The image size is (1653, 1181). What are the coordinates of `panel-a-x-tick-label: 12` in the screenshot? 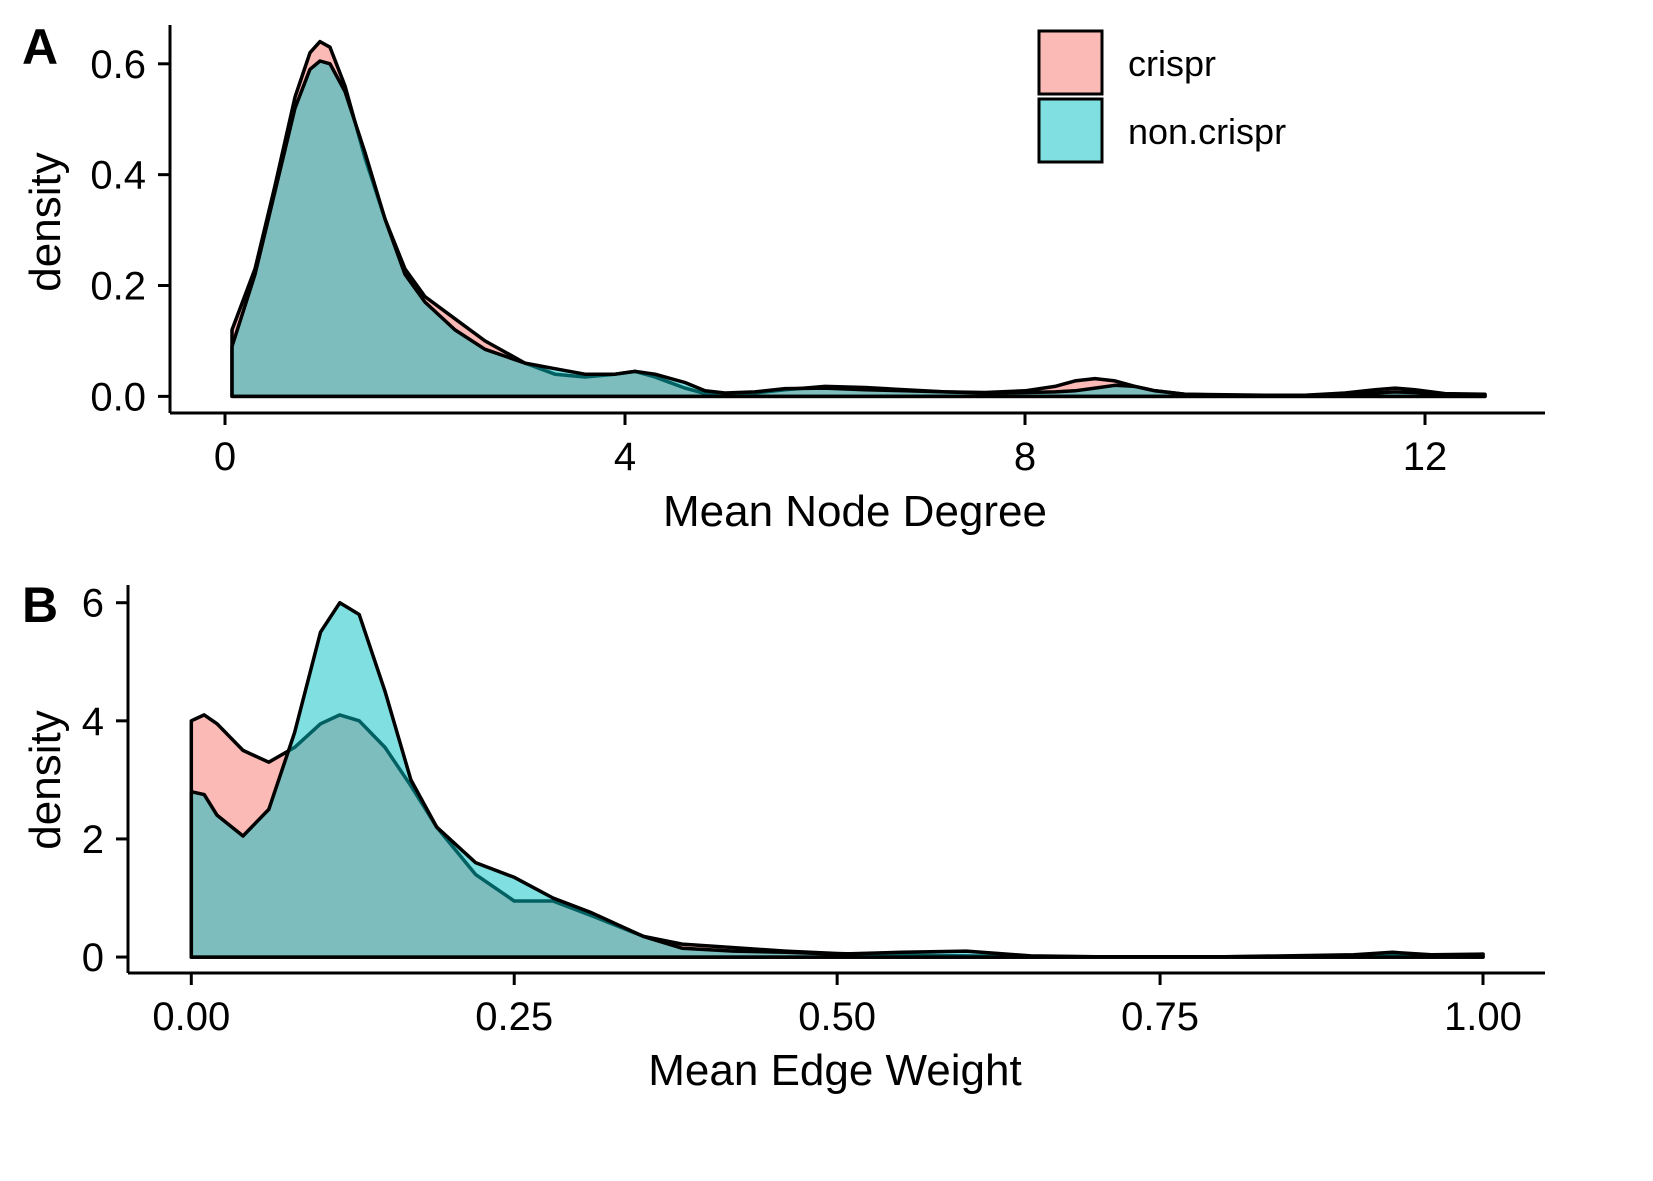 It's located at (1425, 457).